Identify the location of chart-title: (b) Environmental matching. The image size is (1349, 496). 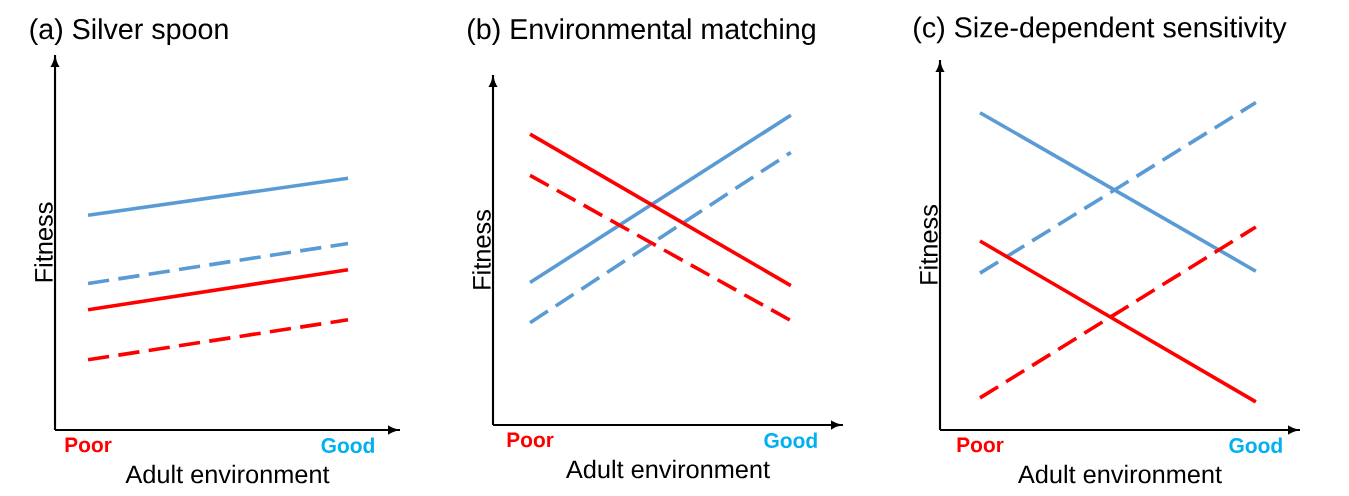
(641, 31).